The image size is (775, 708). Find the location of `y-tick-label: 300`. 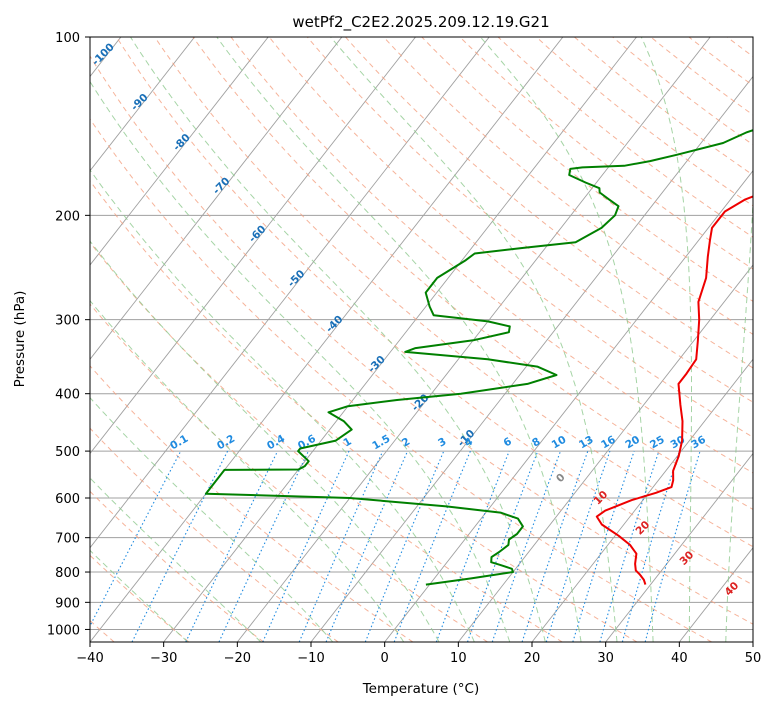

y-tick-label: 300 is located at coordinates (67, 321).